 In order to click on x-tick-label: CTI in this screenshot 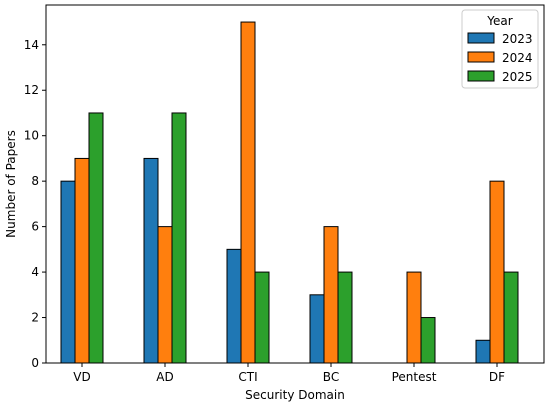, I will do `click(247, 377)`.